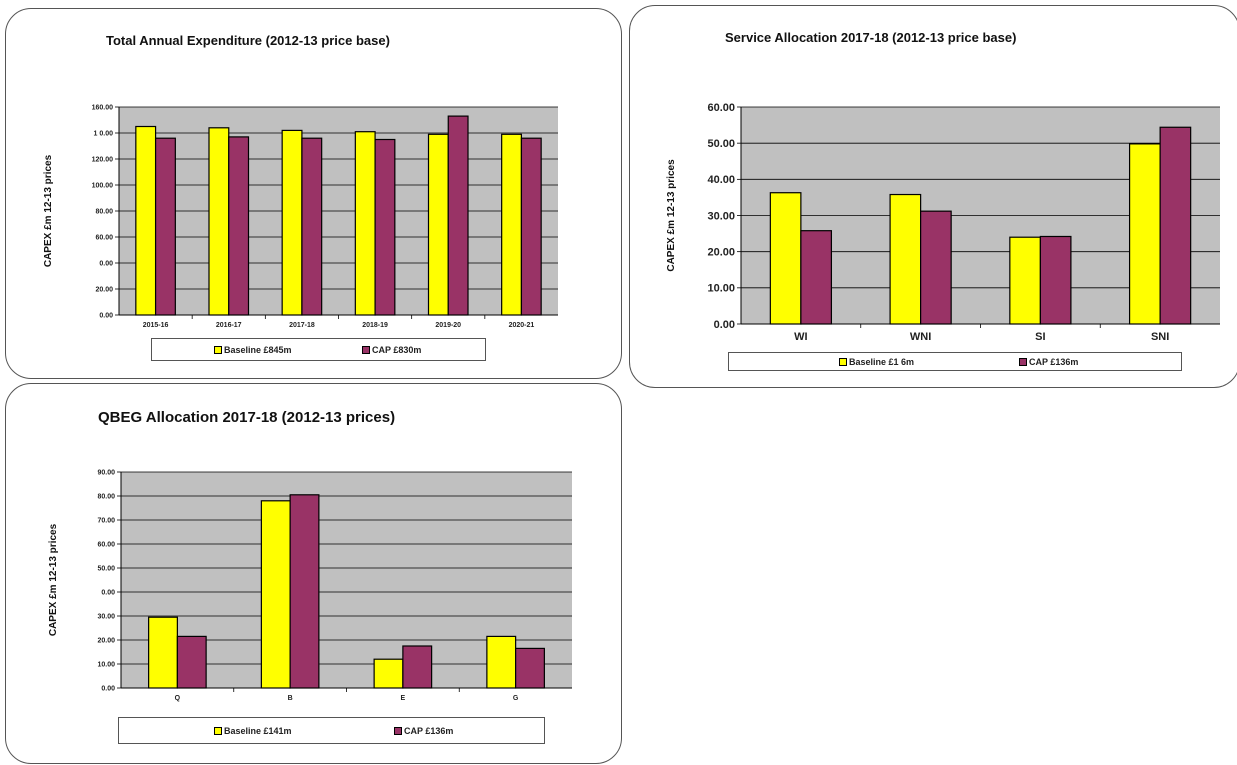  Describe the element at coordinates (721, 180) in the screenshot. I see `y-tick-label: 40.00` at that location.